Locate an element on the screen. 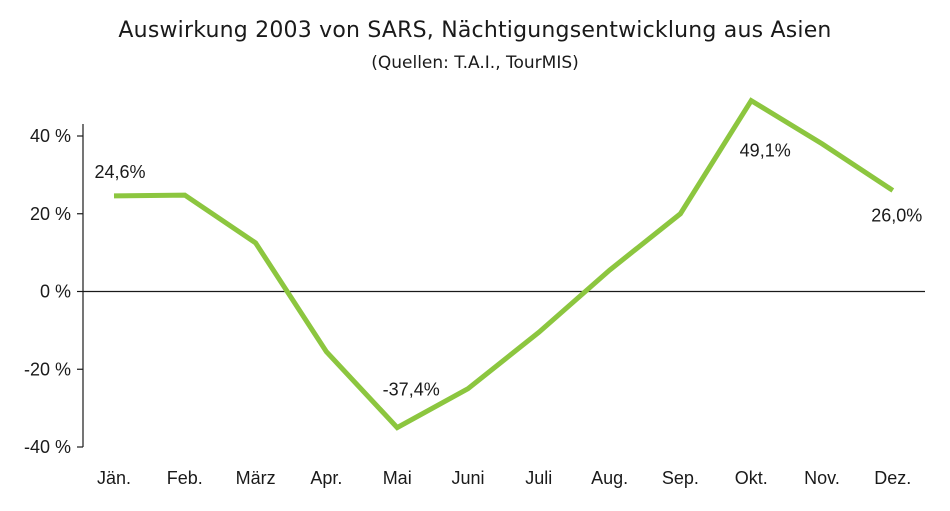 Image resolution: width=950 pixels, height=511 pixels. y-tick-label: 0 % is located at coordinates (55, 292).